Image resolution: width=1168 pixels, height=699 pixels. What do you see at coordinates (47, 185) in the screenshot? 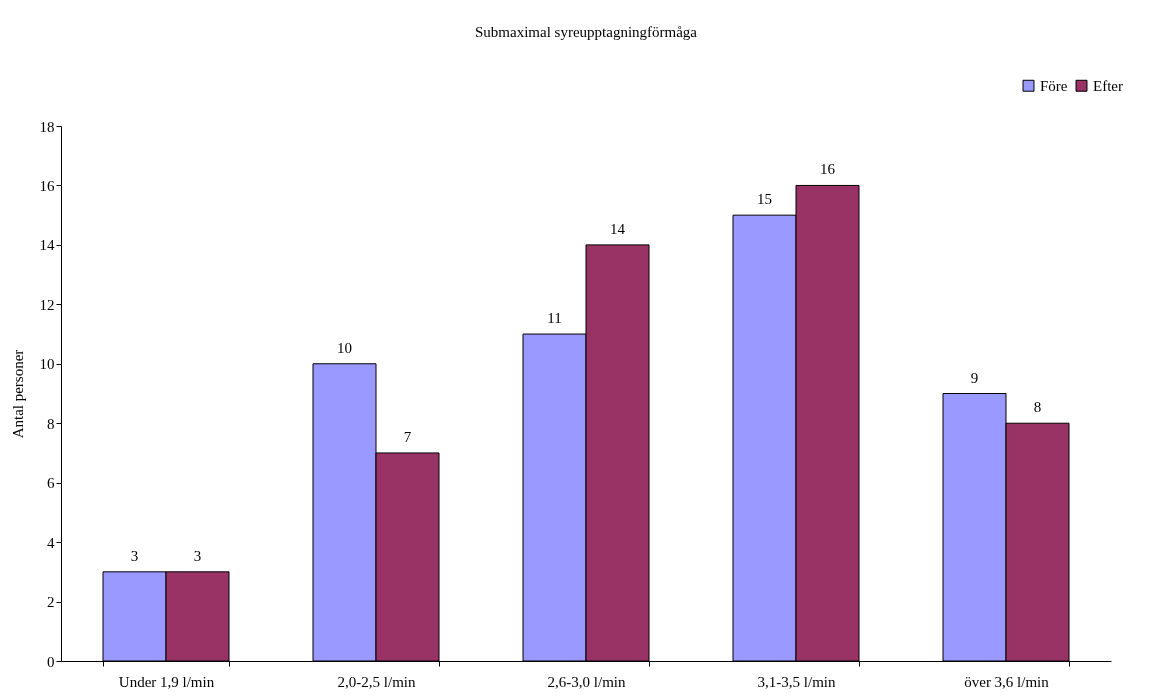
I see `y-tick-label: 16` at bounding box center [47, 185].